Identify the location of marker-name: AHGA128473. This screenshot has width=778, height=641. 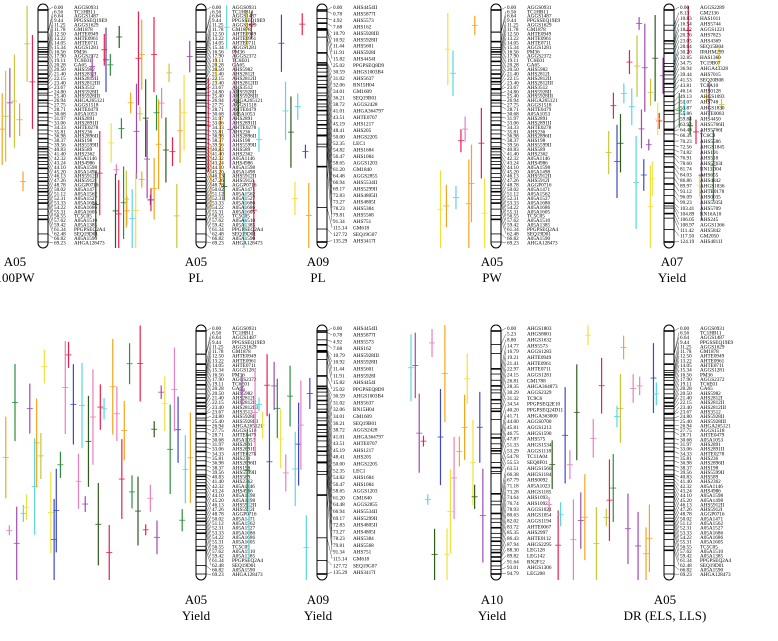
(542, 243).